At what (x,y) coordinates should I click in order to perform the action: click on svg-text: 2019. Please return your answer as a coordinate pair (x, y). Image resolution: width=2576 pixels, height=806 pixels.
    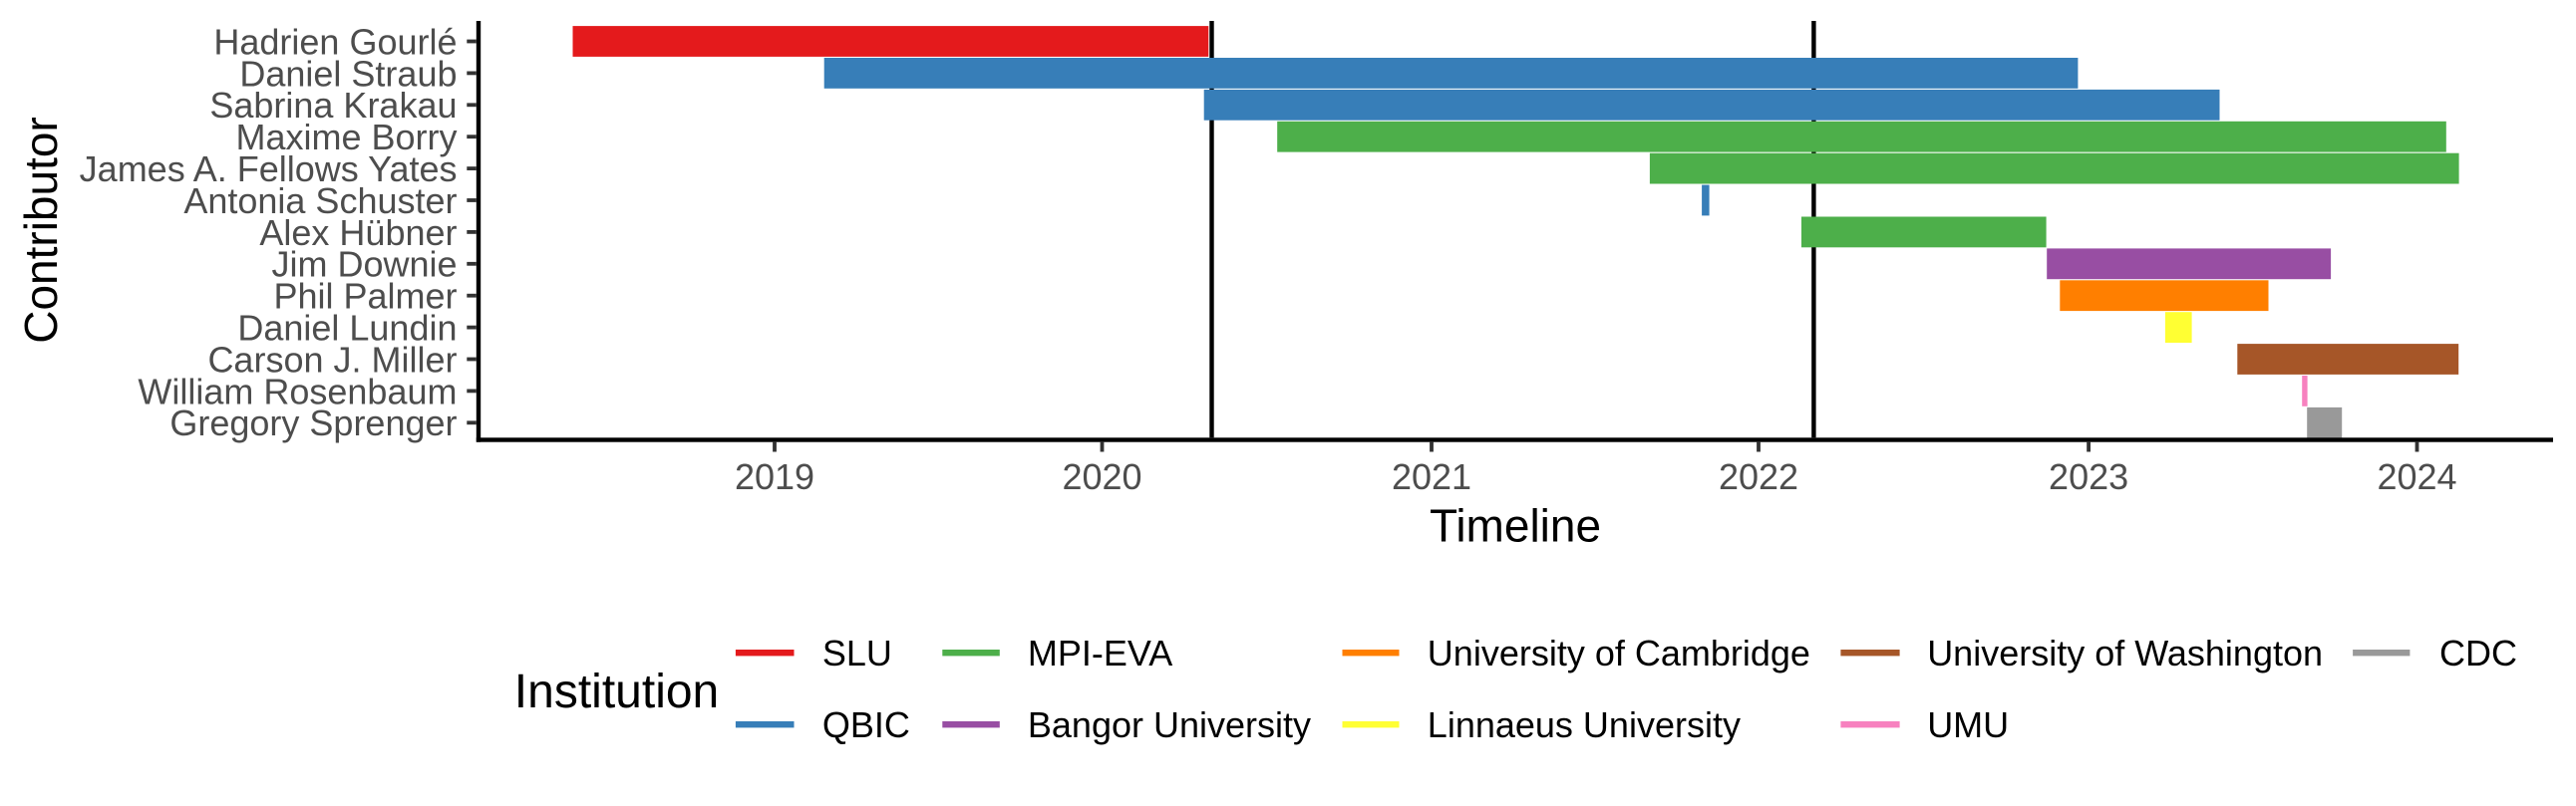
    Looking at the image, I should click on (774, 476).